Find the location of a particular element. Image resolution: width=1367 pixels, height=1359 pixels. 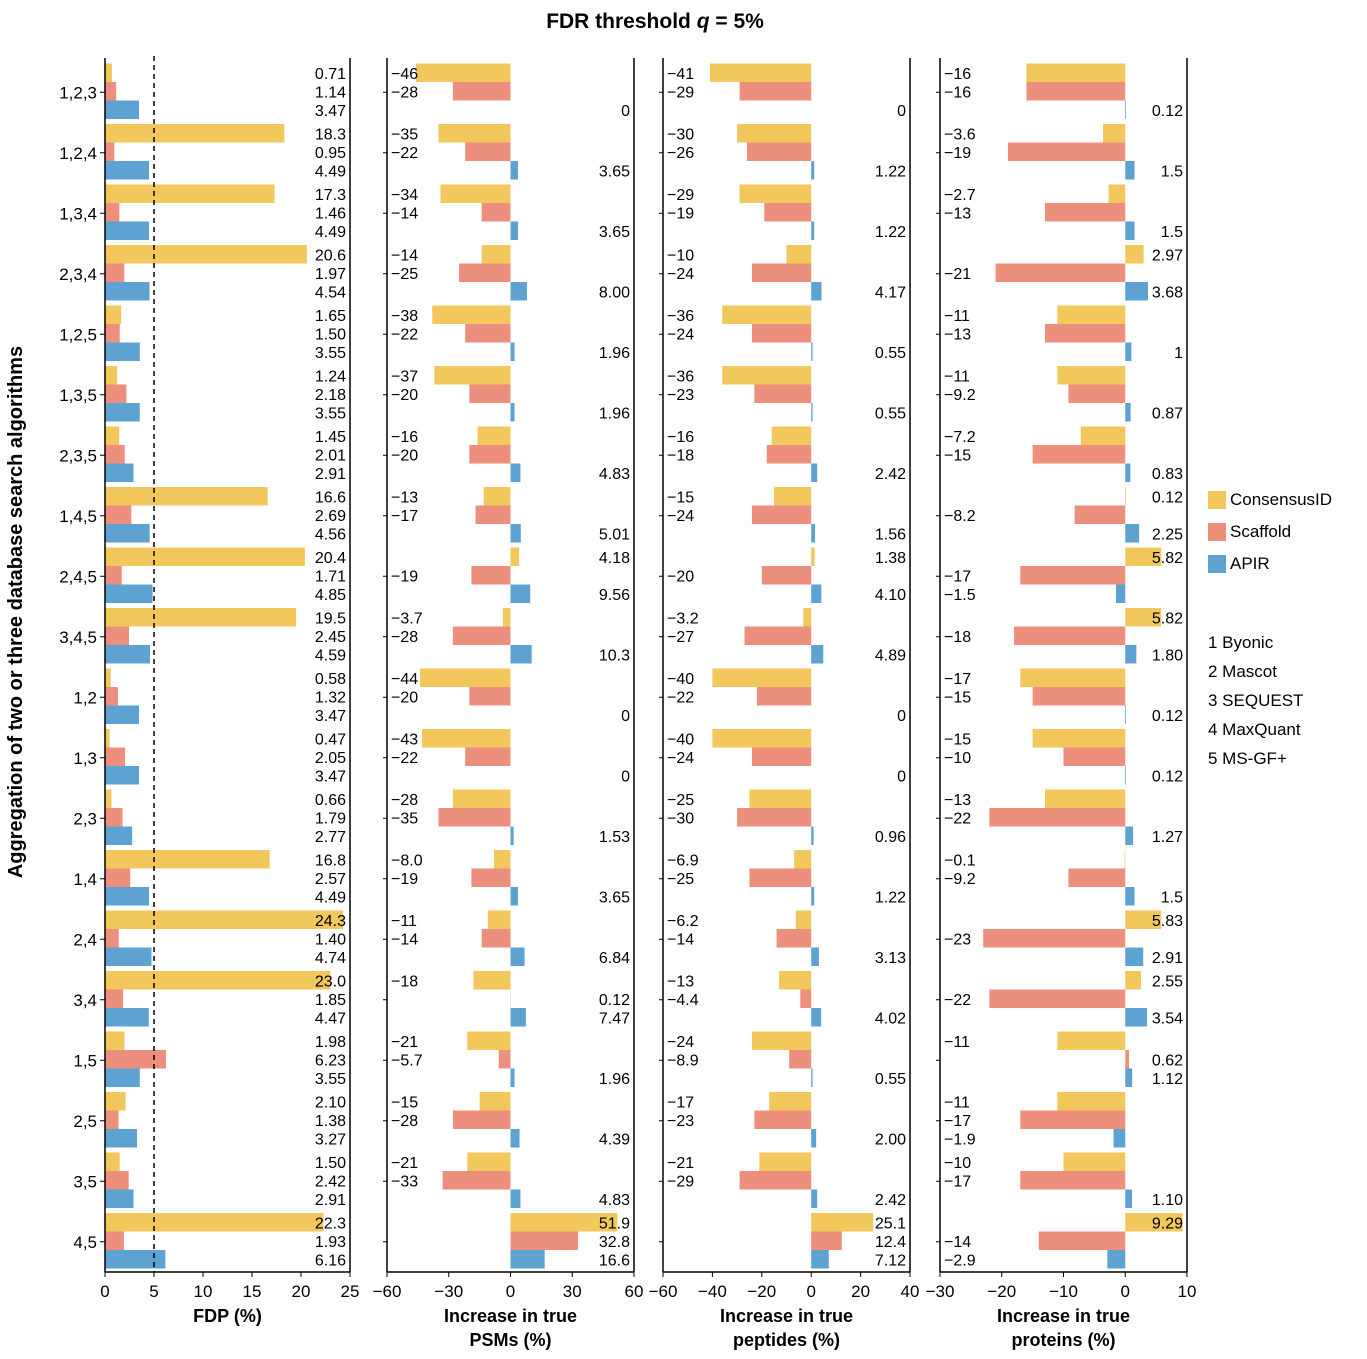

data-label: 0.12 is located at coordinates (1167, 111).